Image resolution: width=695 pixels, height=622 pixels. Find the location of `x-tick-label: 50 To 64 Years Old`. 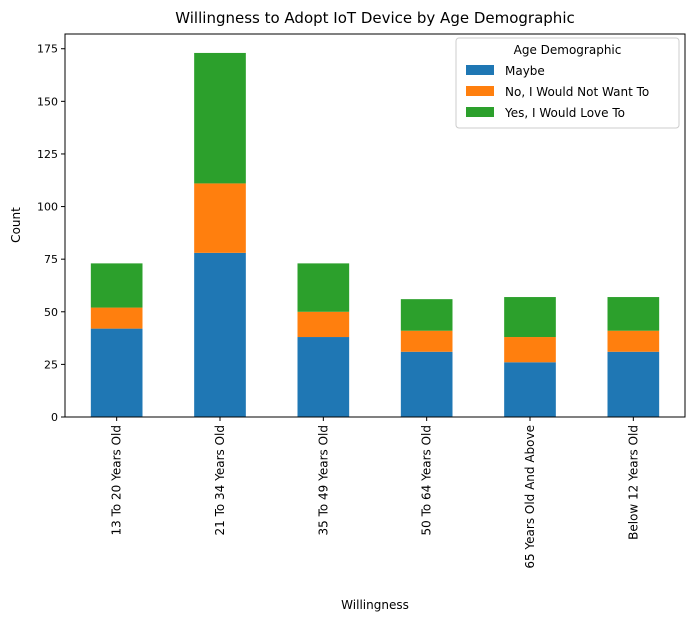

x-tick-label: 50 To 64 Years Old is located at coordinates (427, 480).